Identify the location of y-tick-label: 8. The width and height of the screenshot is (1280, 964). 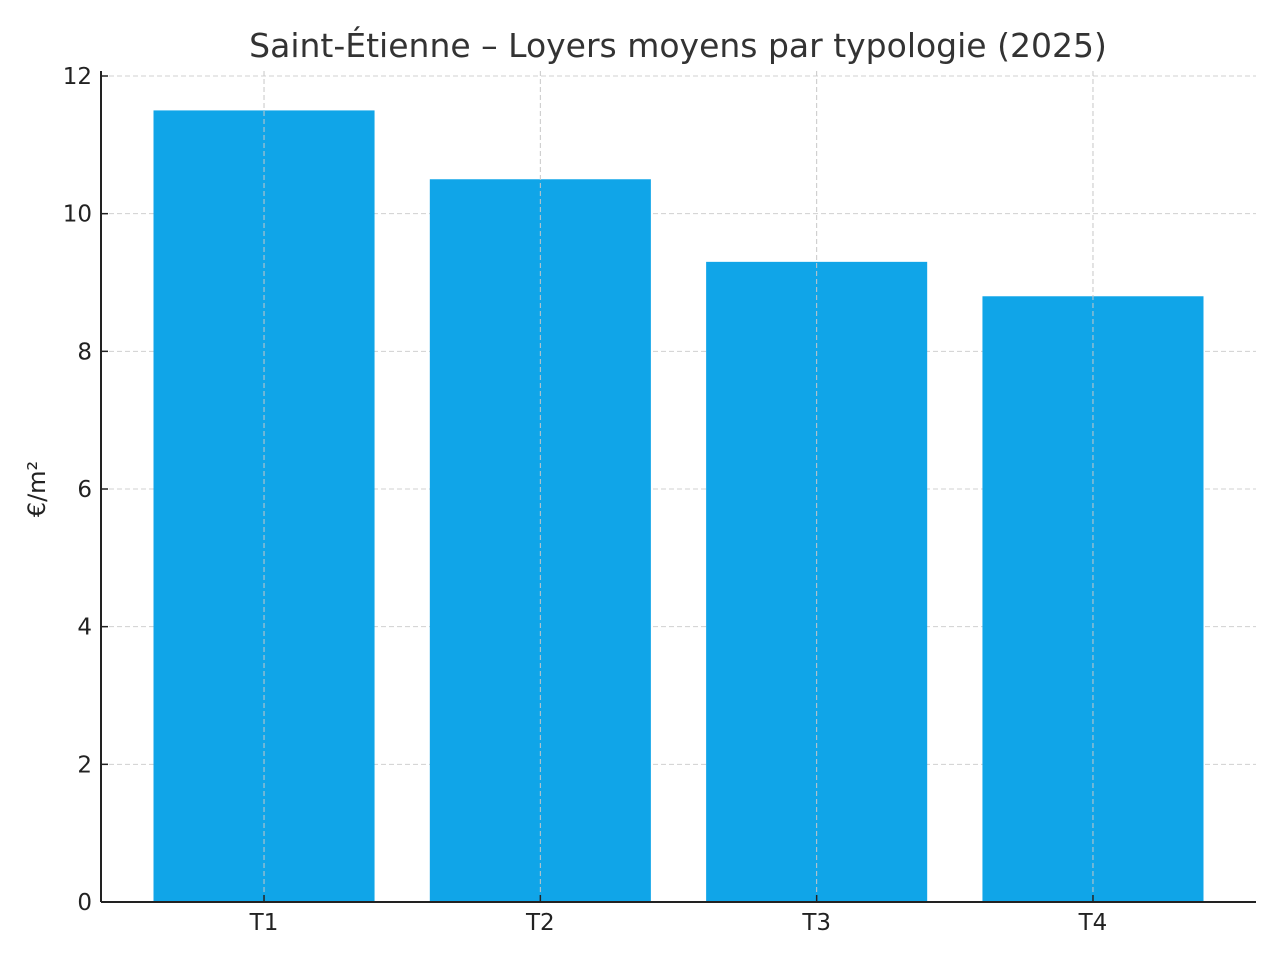
(84, 352).